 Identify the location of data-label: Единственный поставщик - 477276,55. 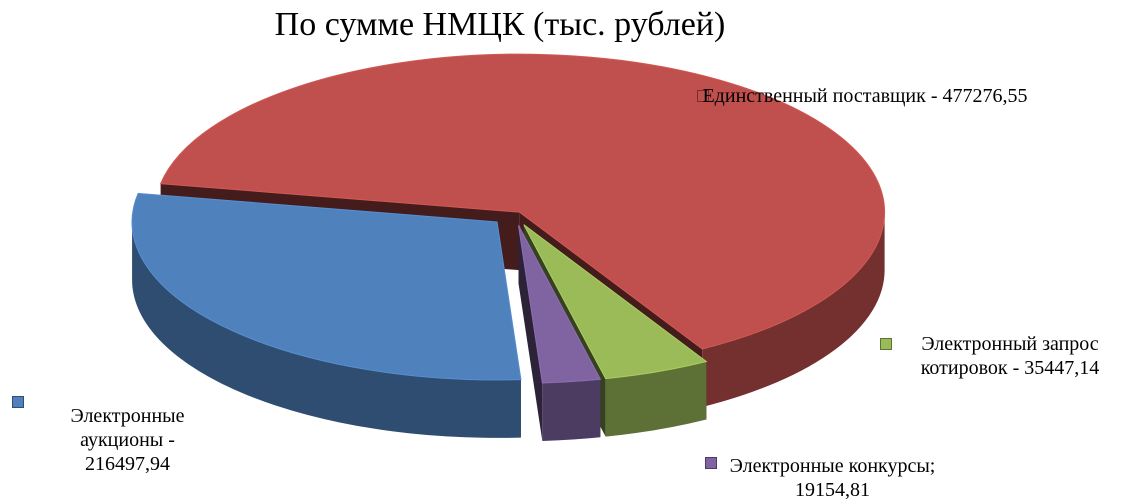
(865, 96).